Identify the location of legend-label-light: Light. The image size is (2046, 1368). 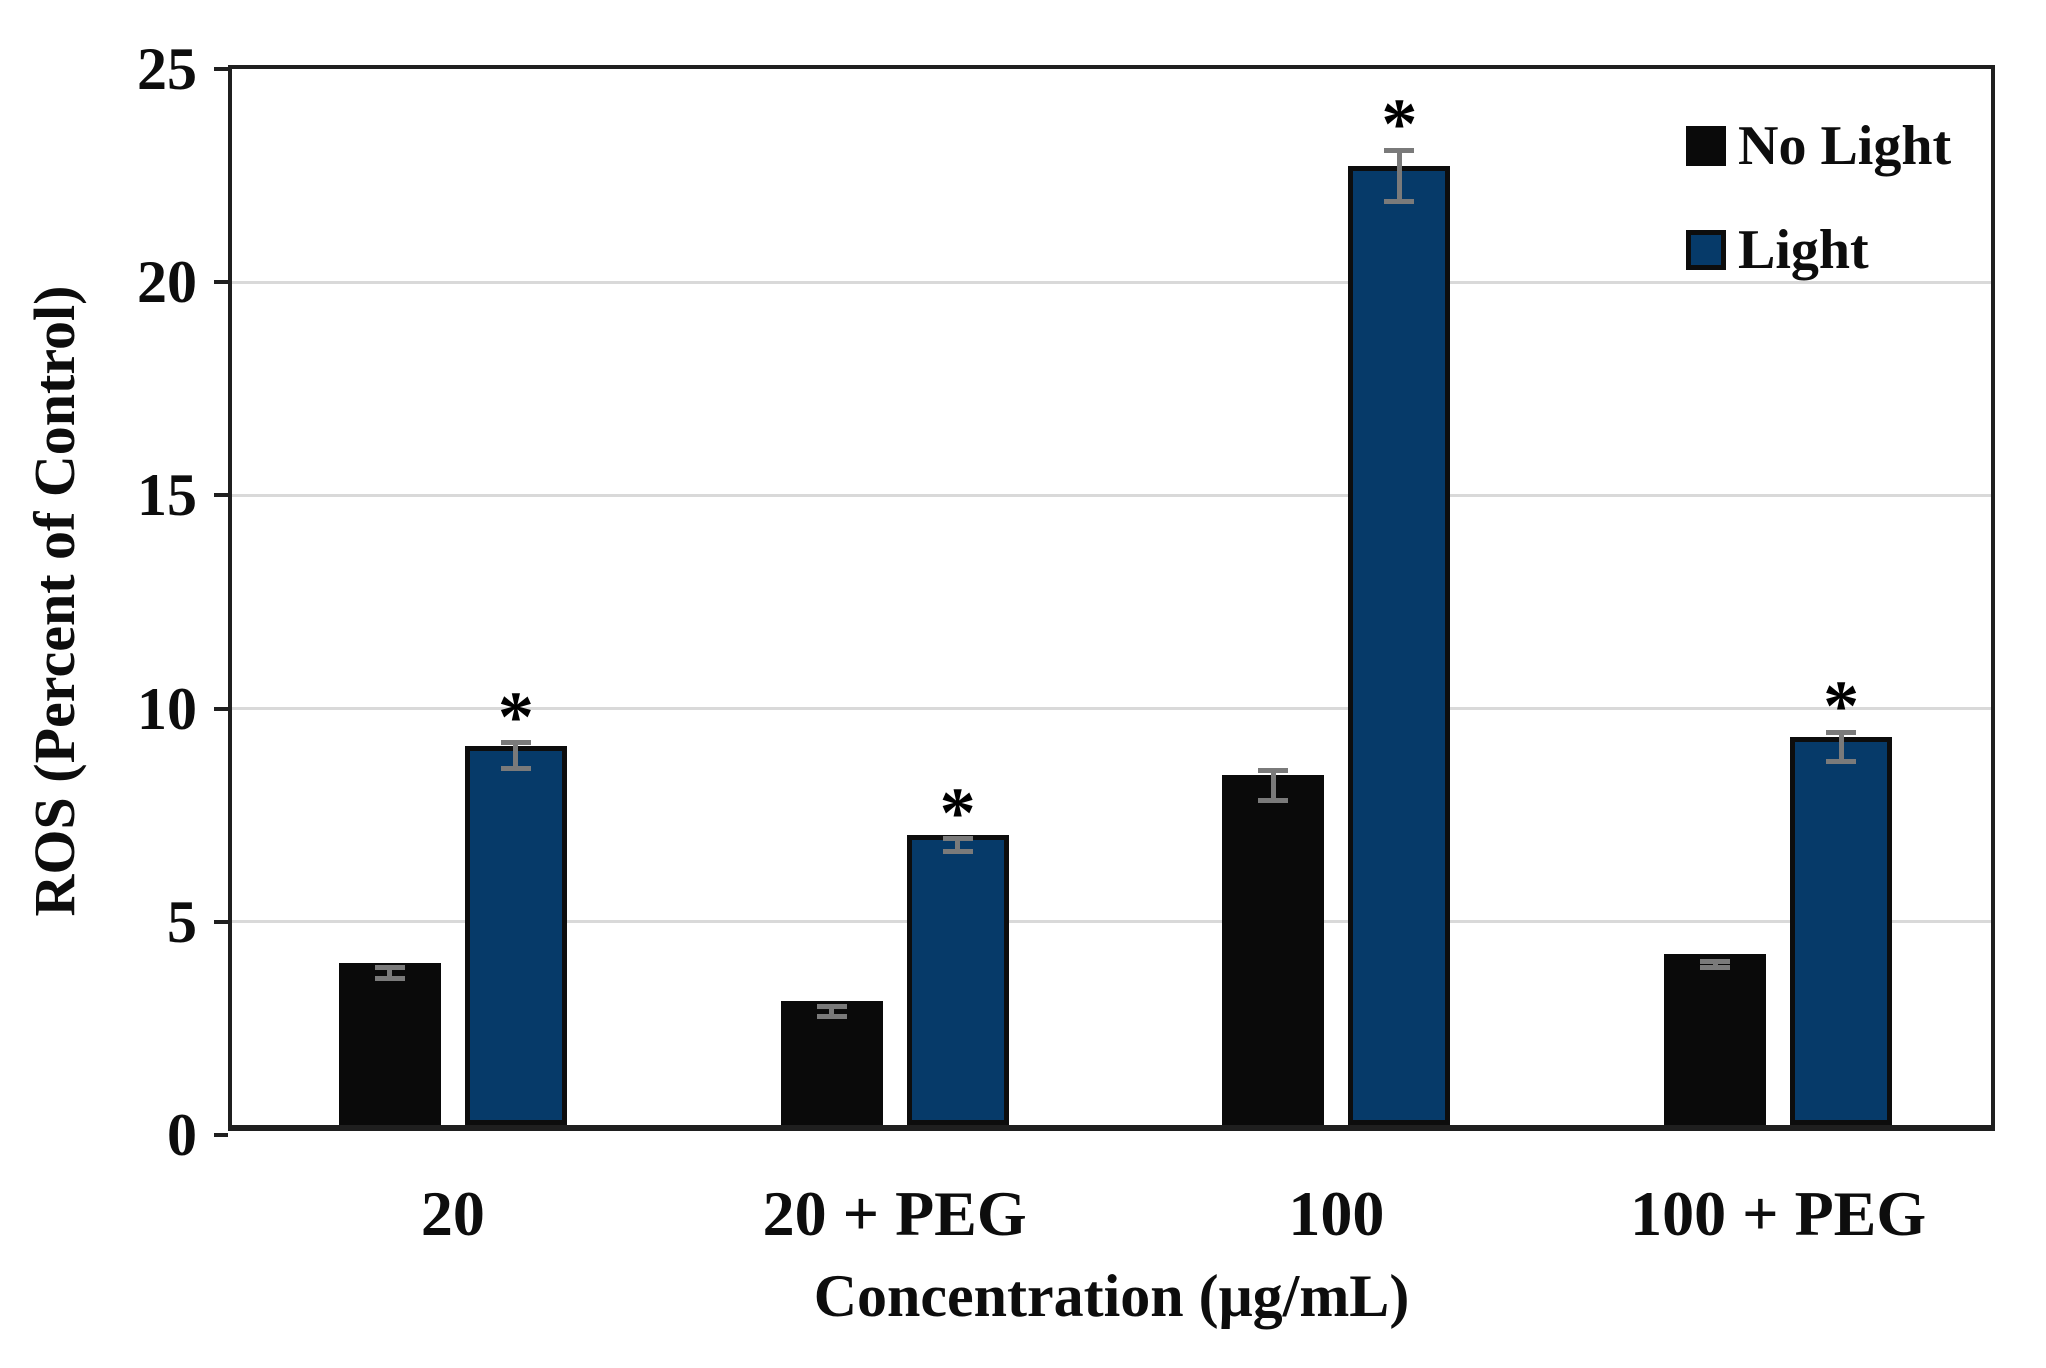
(1803, 250).